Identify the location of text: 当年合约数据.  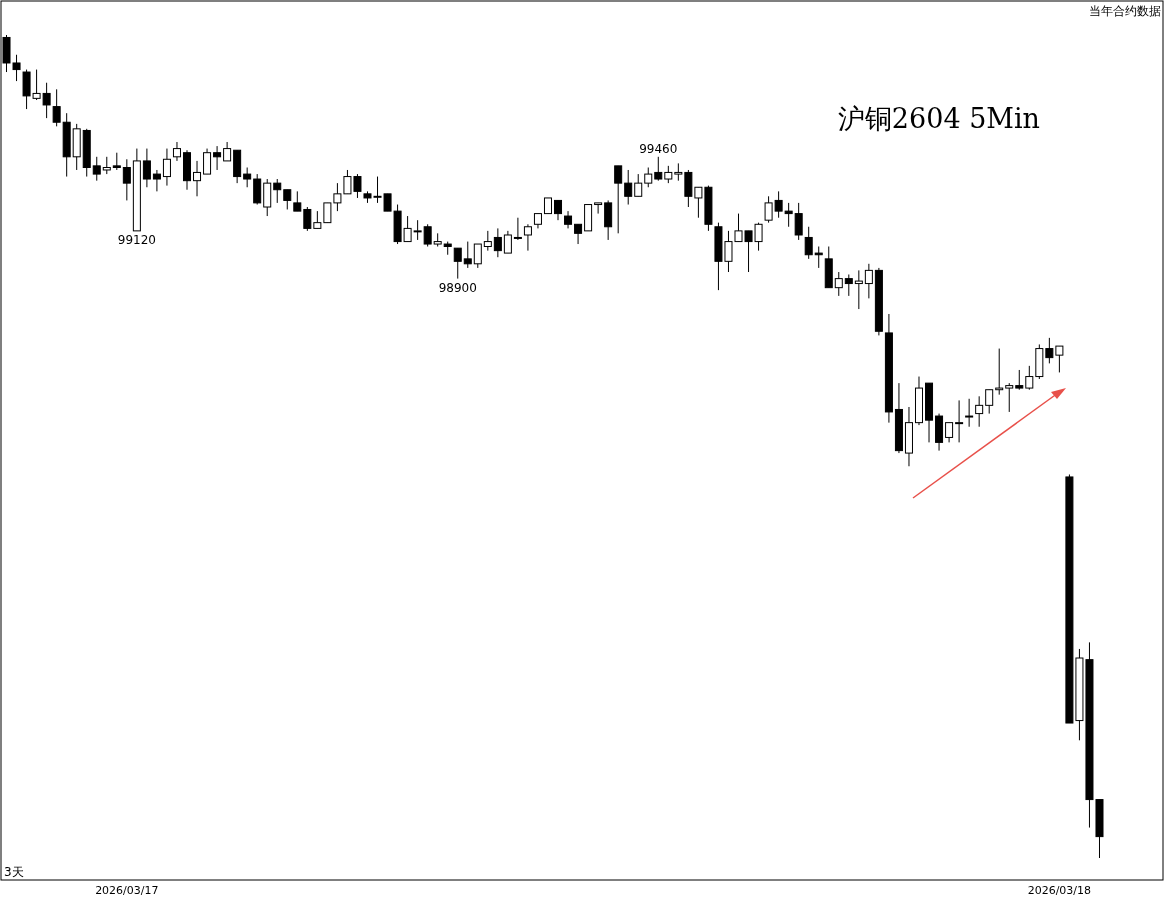
(1125, 11).